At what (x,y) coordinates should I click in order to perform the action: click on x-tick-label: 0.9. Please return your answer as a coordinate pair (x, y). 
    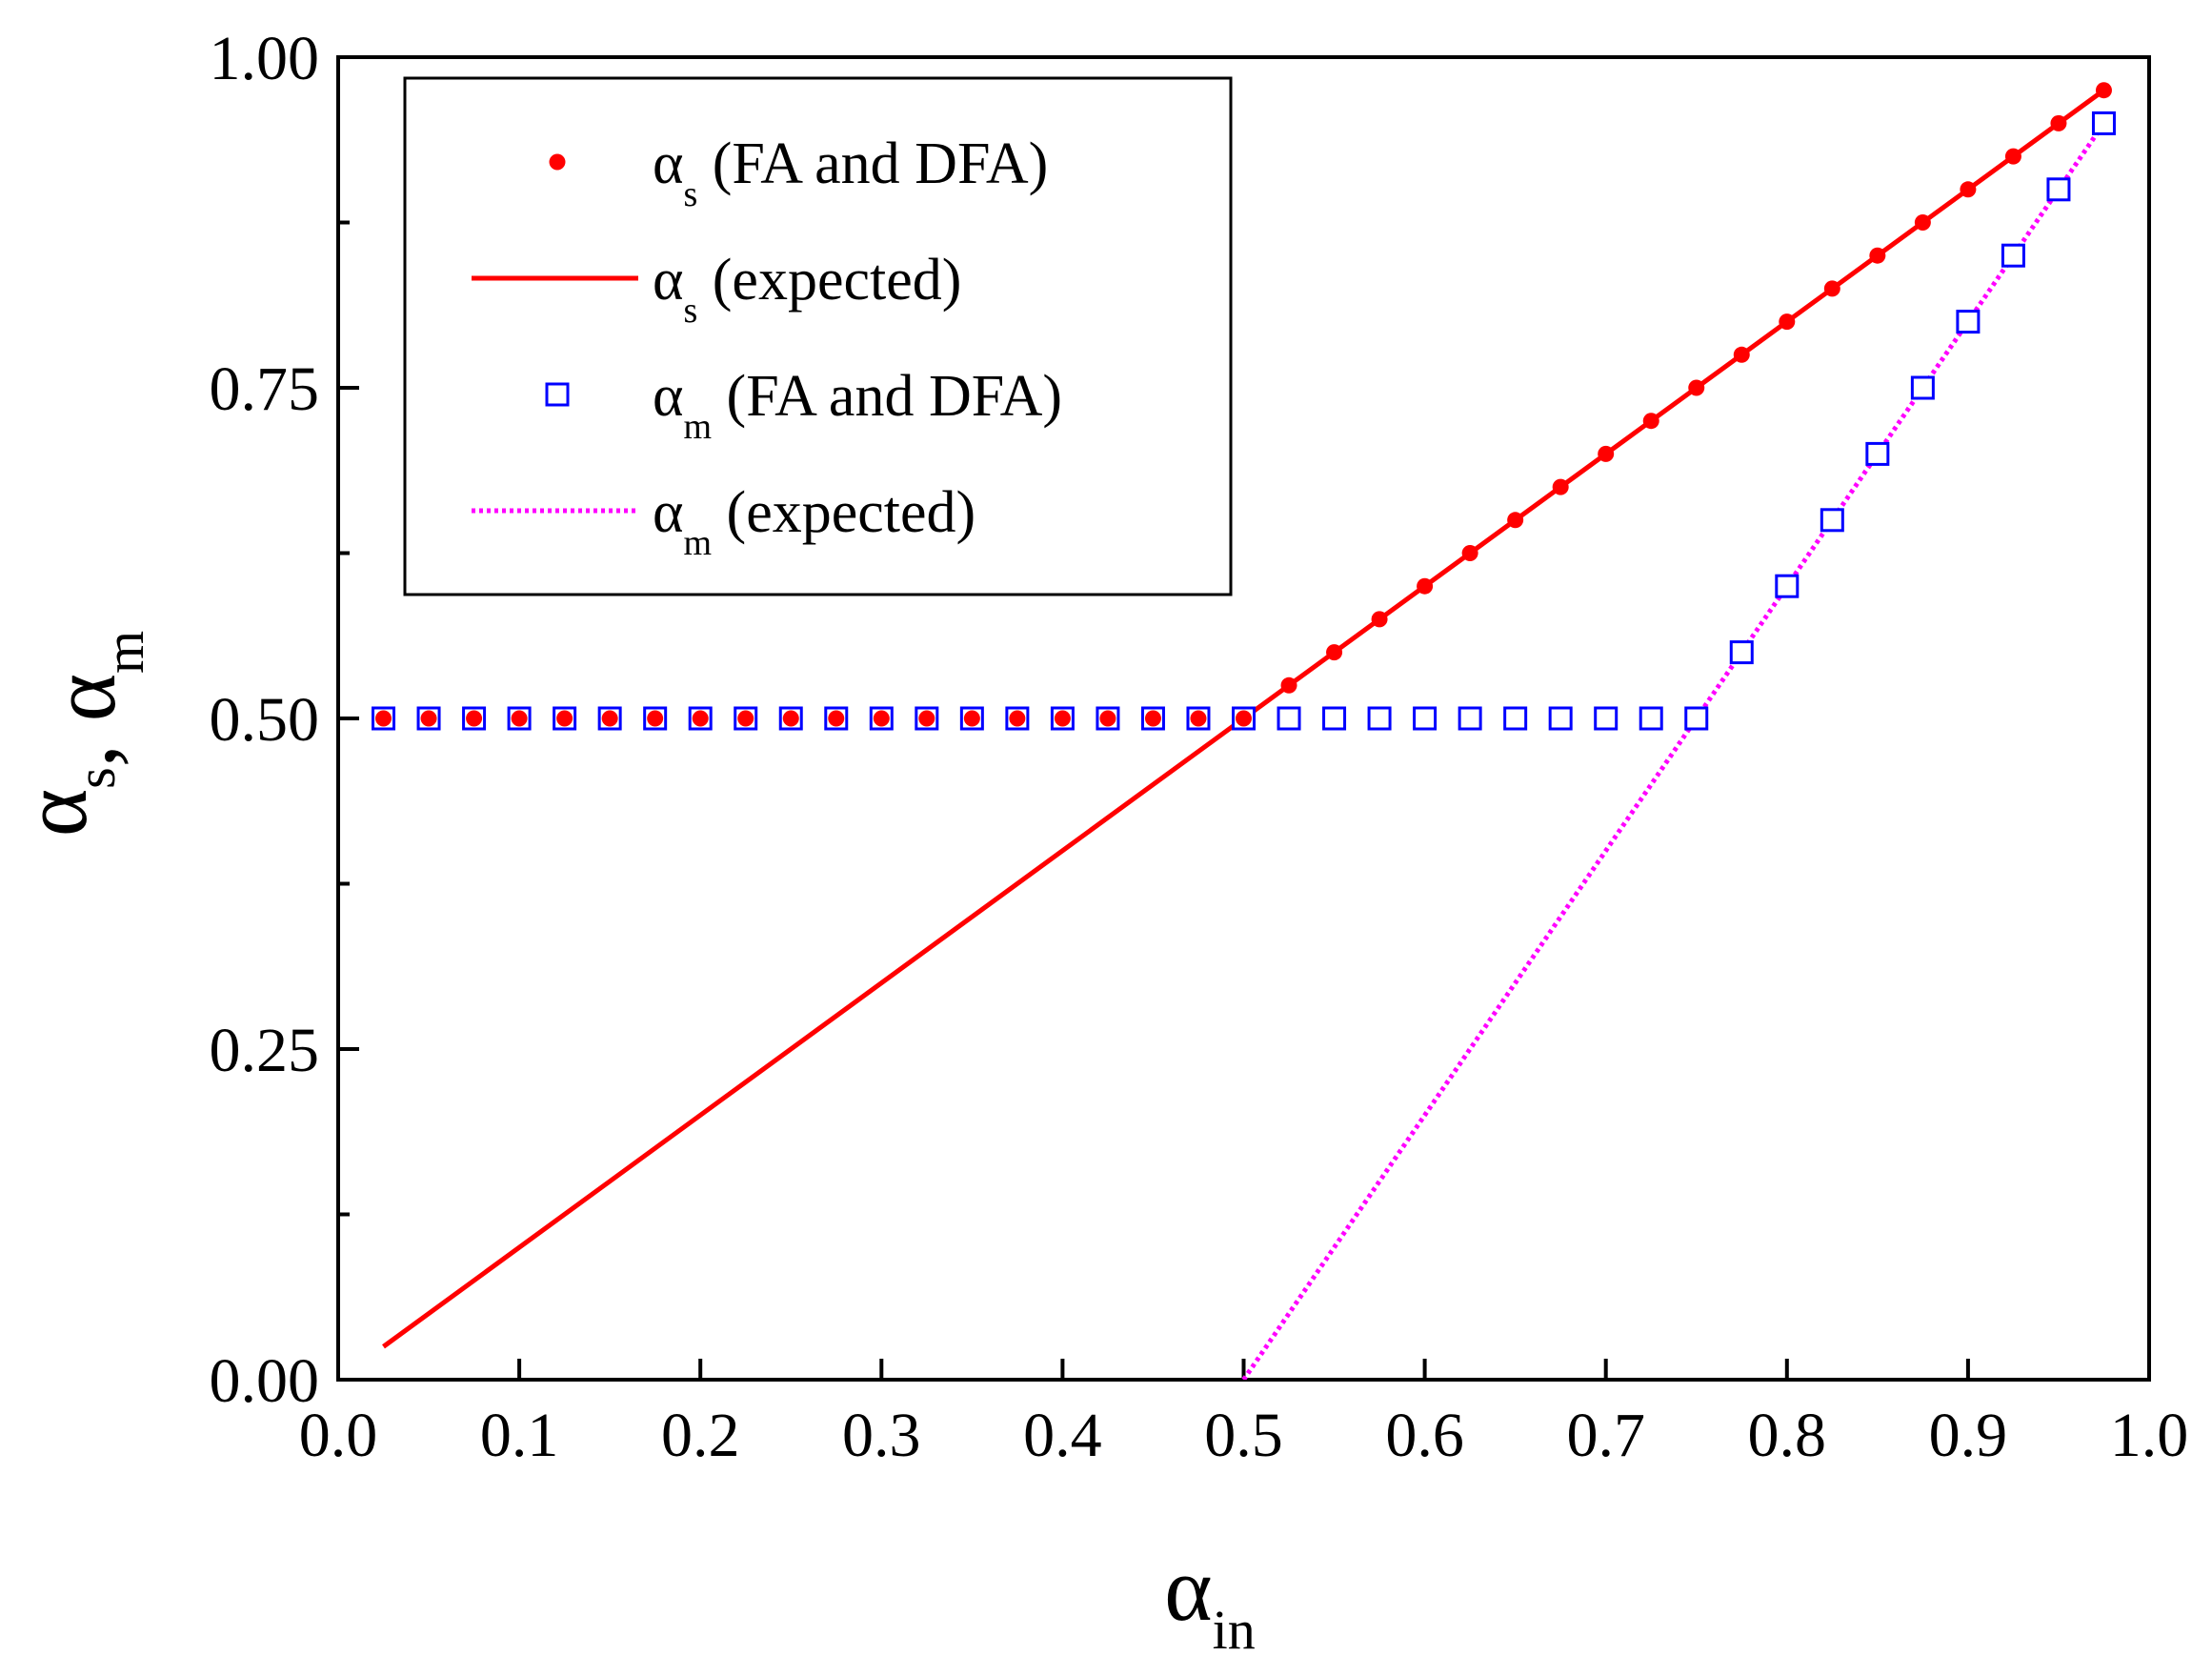
    Looking at the image, I should click on (1968, 1435).